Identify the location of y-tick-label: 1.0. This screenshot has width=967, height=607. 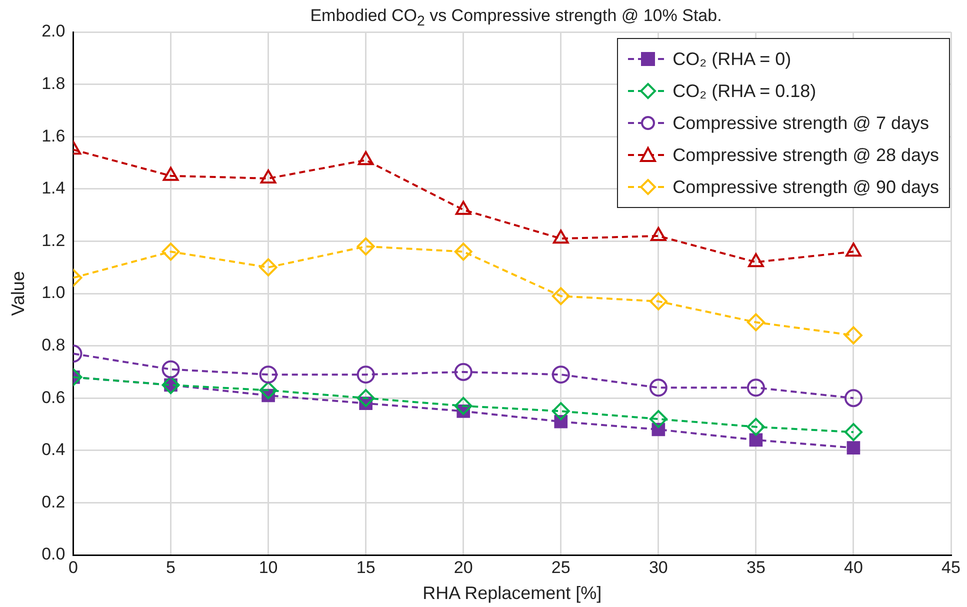
(54, 292).